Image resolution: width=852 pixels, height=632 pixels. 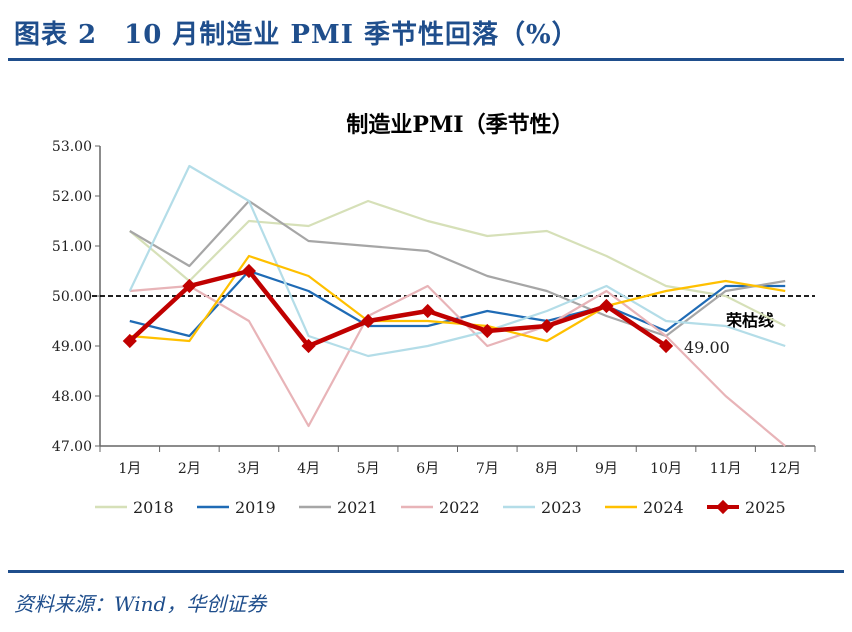 I want to click on legend-label: 2023, so click(x=561, y=507).